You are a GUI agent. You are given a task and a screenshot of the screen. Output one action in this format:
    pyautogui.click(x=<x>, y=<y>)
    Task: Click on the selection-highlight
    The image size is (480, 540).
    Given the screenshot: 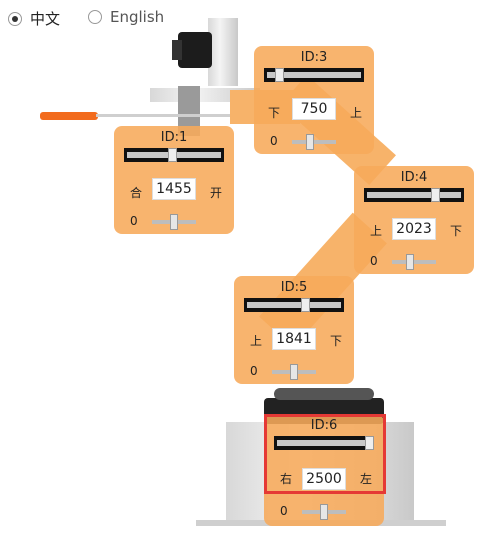 What is the action you would take?
    pyautogui.click(x=325, y=454)
    